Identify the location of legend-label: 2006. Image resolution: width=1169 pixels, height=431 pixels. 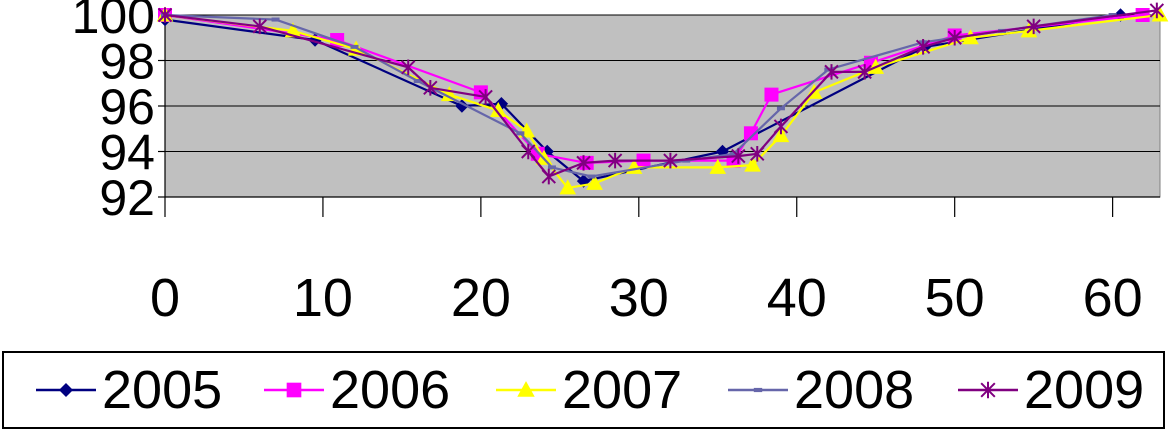
(390, 390).